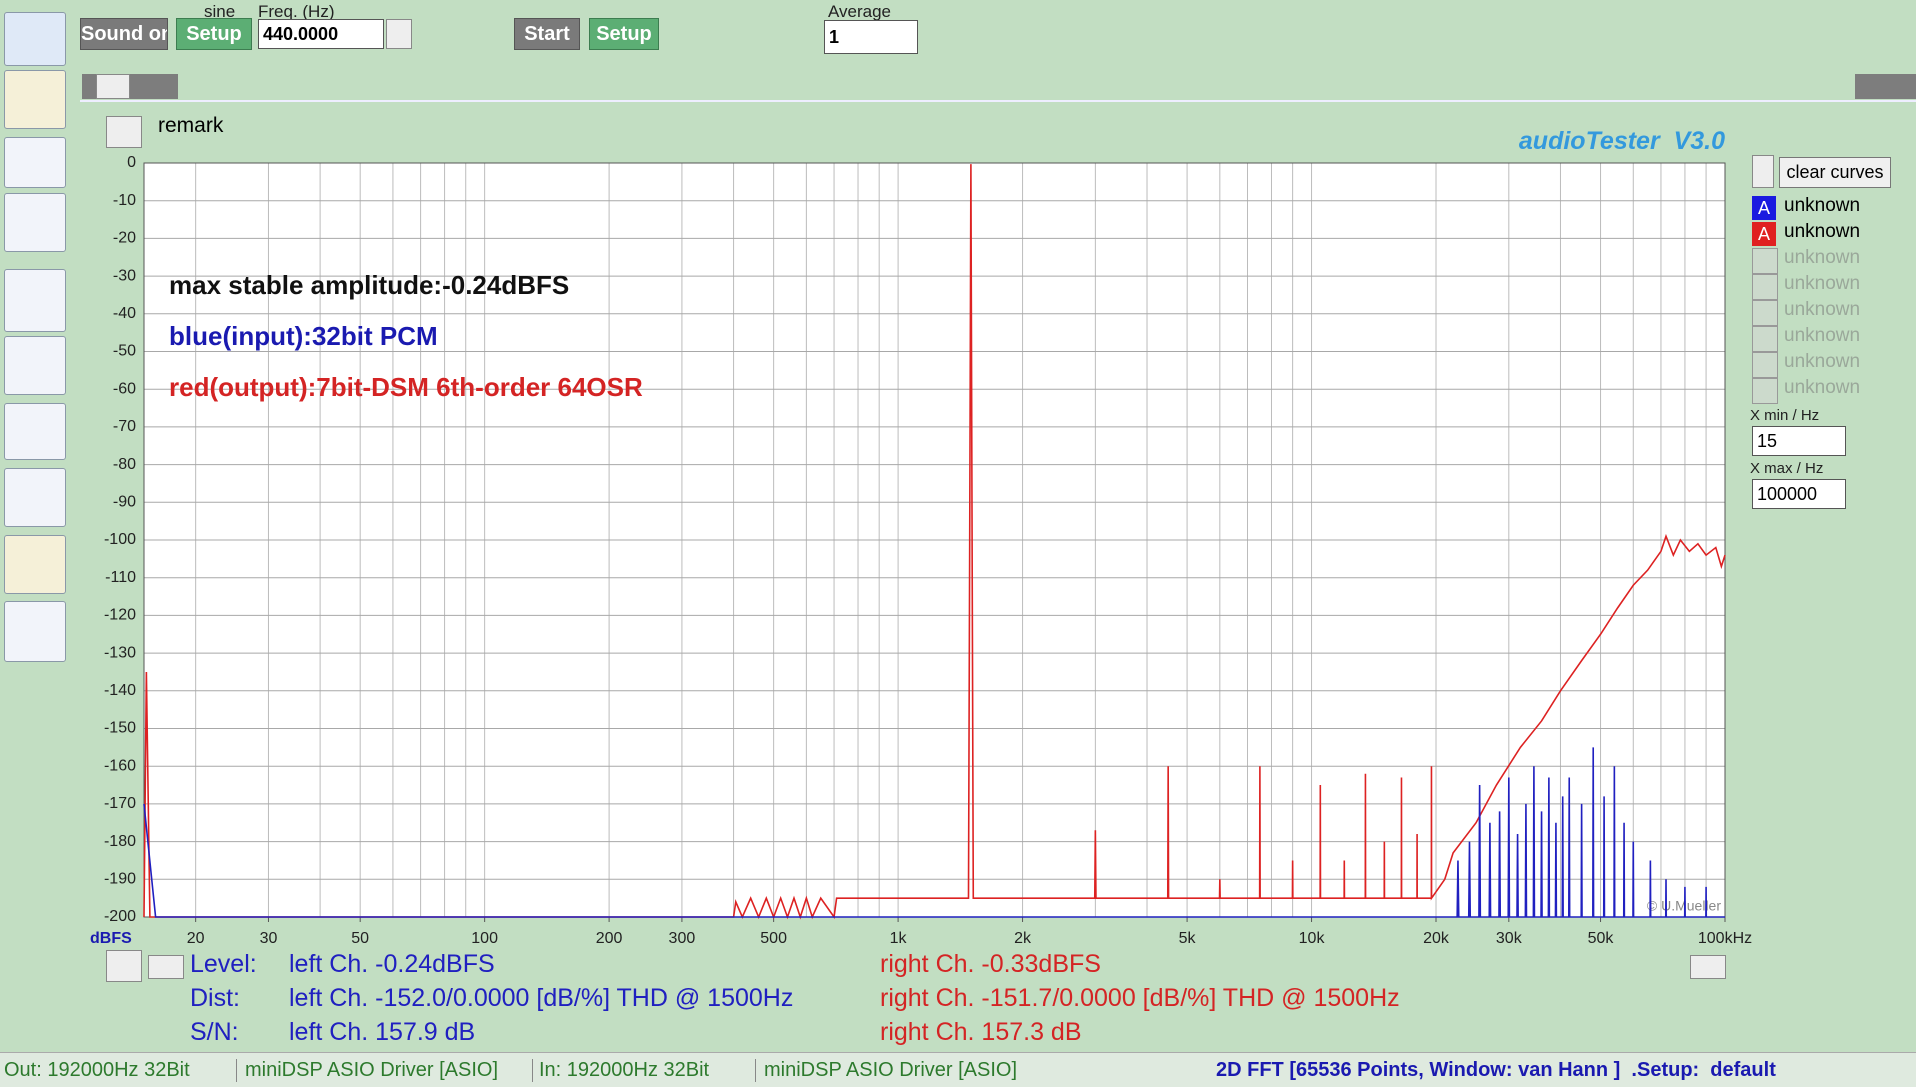 The height and width of the screenshot is (1087, 1916). Describe the element at coordinates (124, 966) in the screenshot. I see `readout-spinner` at that location.